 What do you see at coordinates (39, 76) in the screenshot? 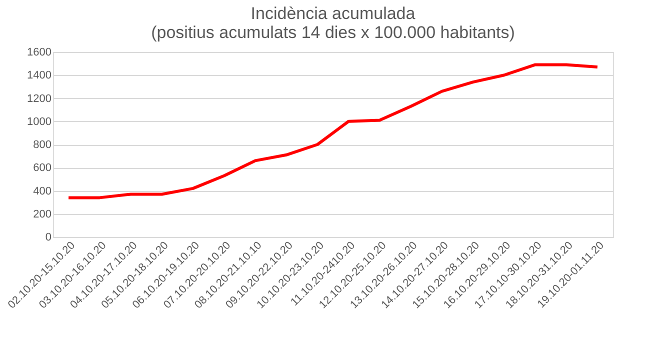
I see `y-tick-label: 1400` at bounding box center [39, 76].